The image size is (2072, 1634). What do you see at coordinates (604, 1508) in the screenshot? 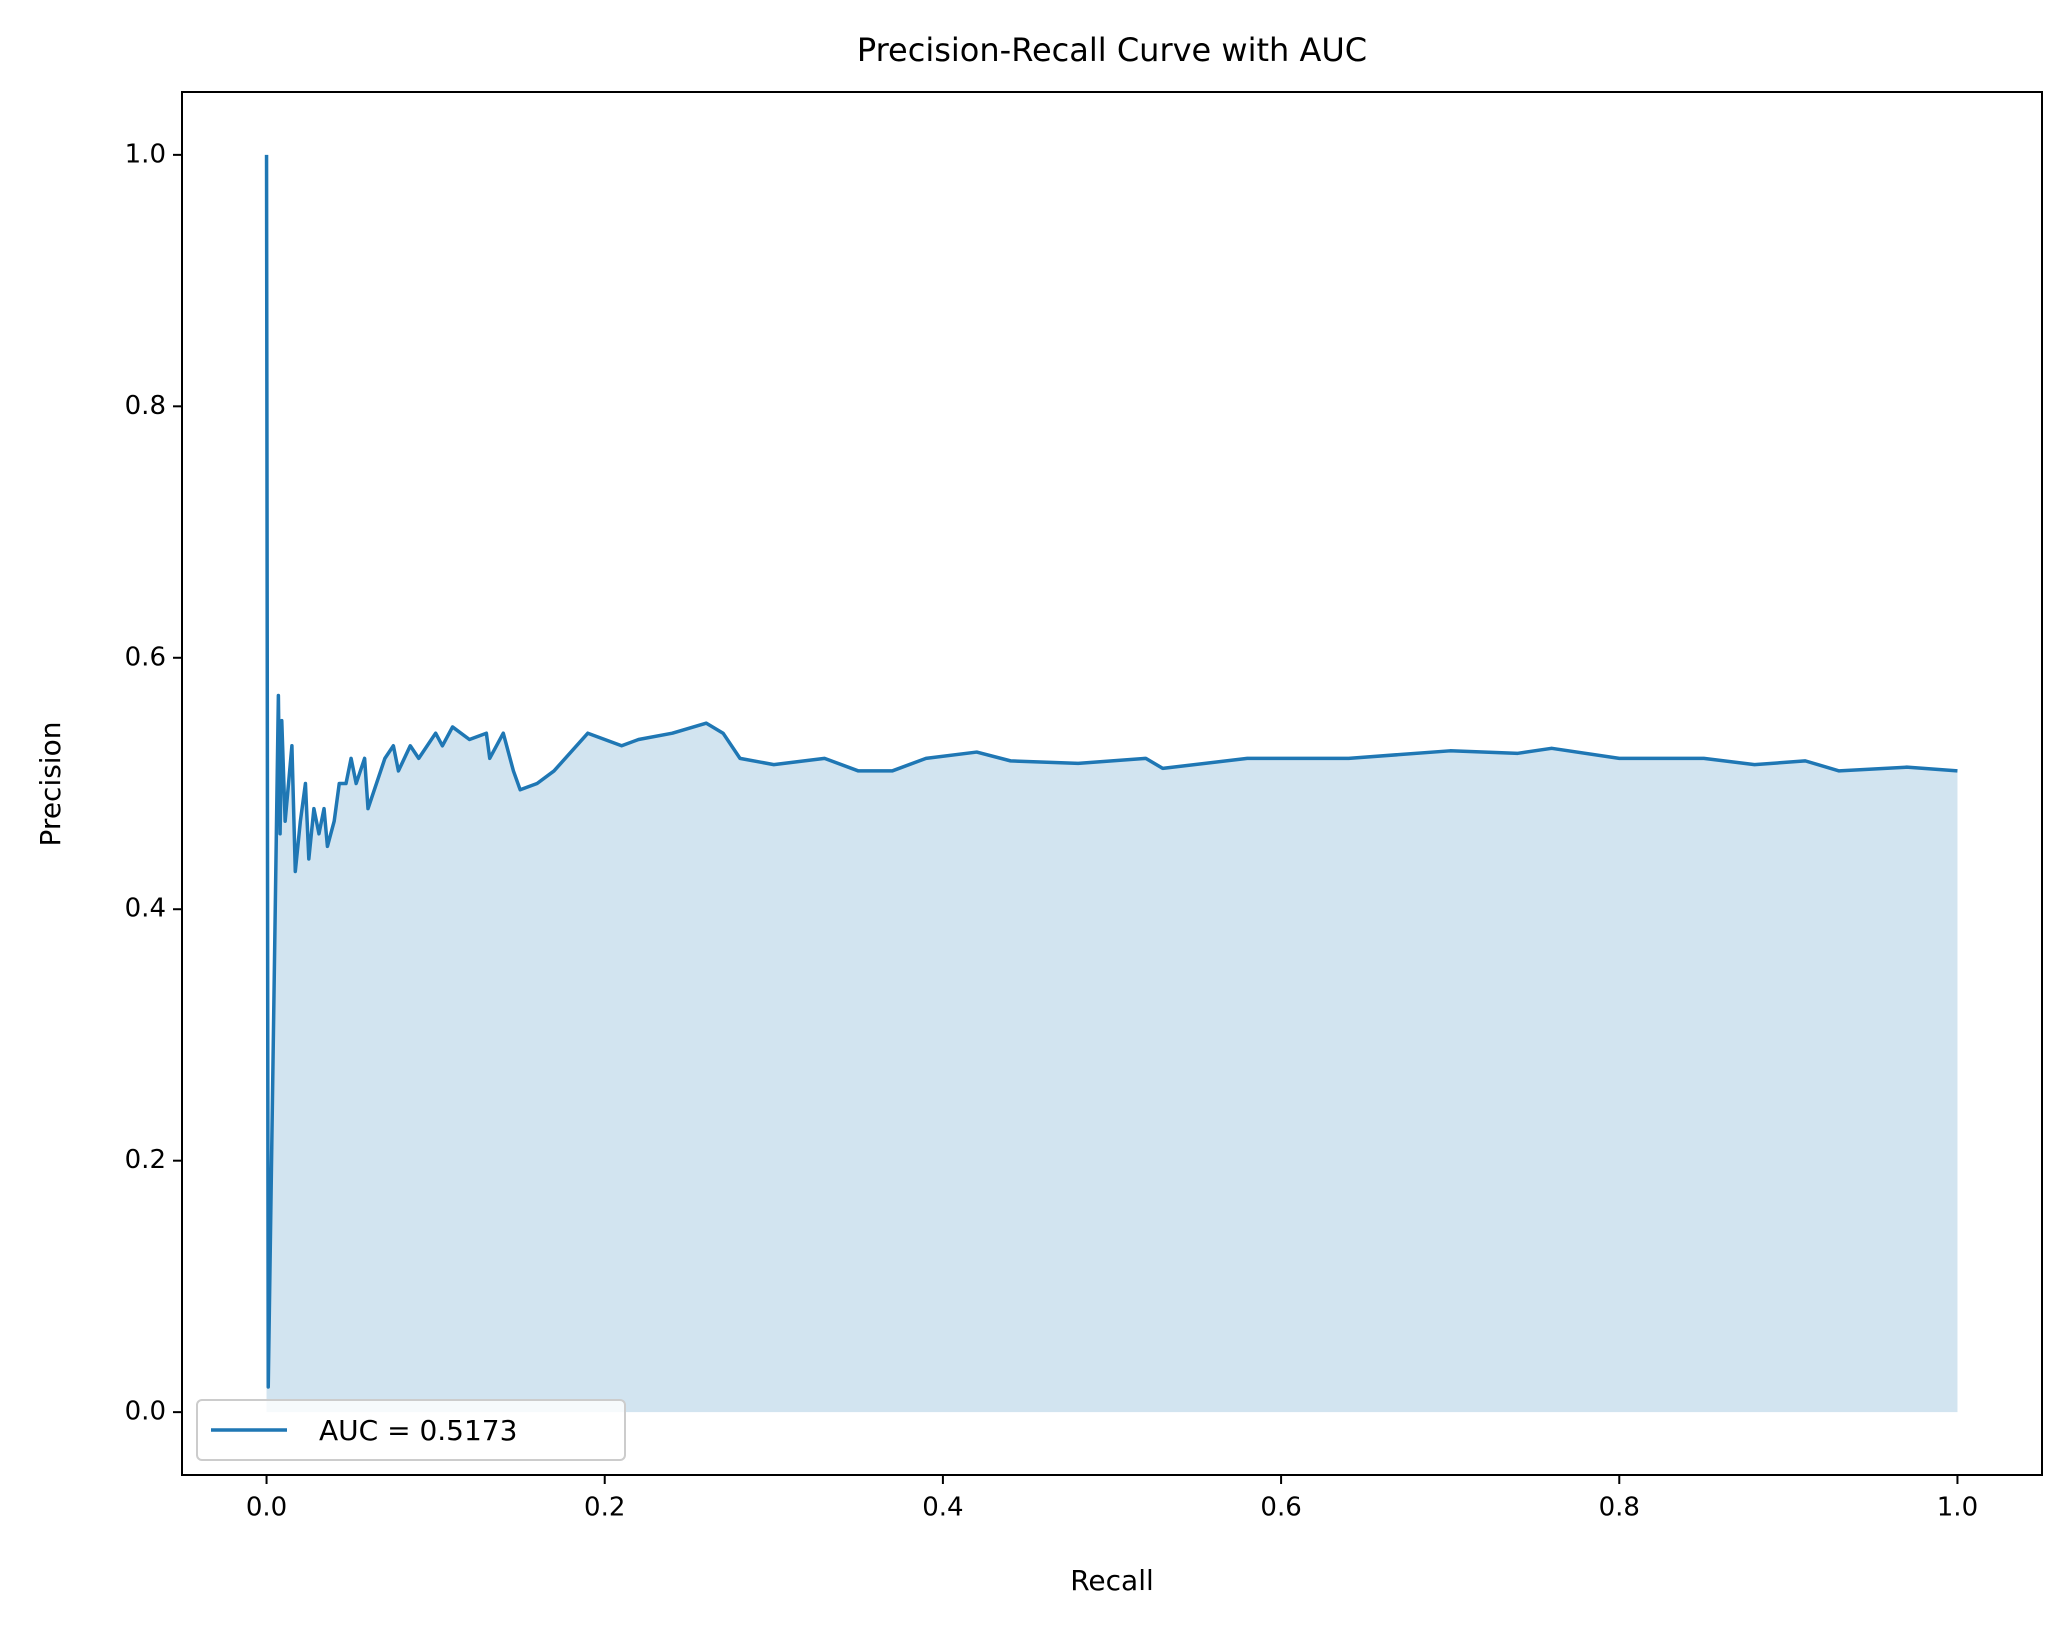
I see `x-tick-label: 0.2` at bounding box center [604, 1508].